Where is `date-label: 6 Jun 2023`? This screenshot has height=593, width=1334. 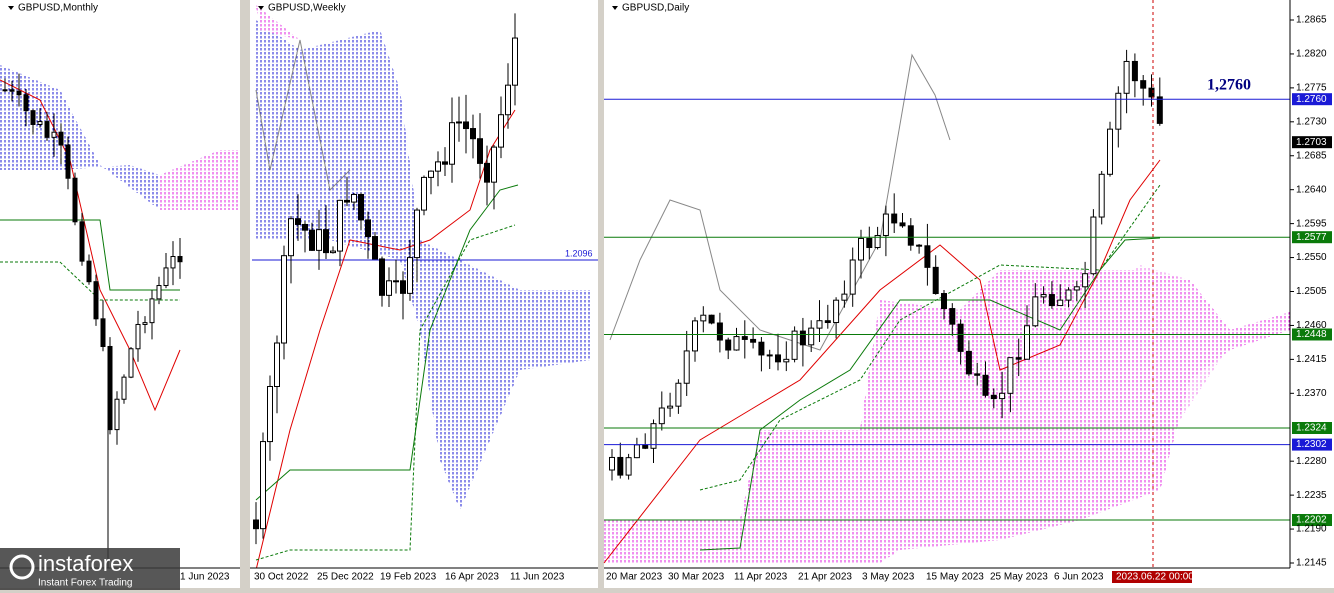 date-label: 6 Jun 2023 is located at coordinates (1079, 577).